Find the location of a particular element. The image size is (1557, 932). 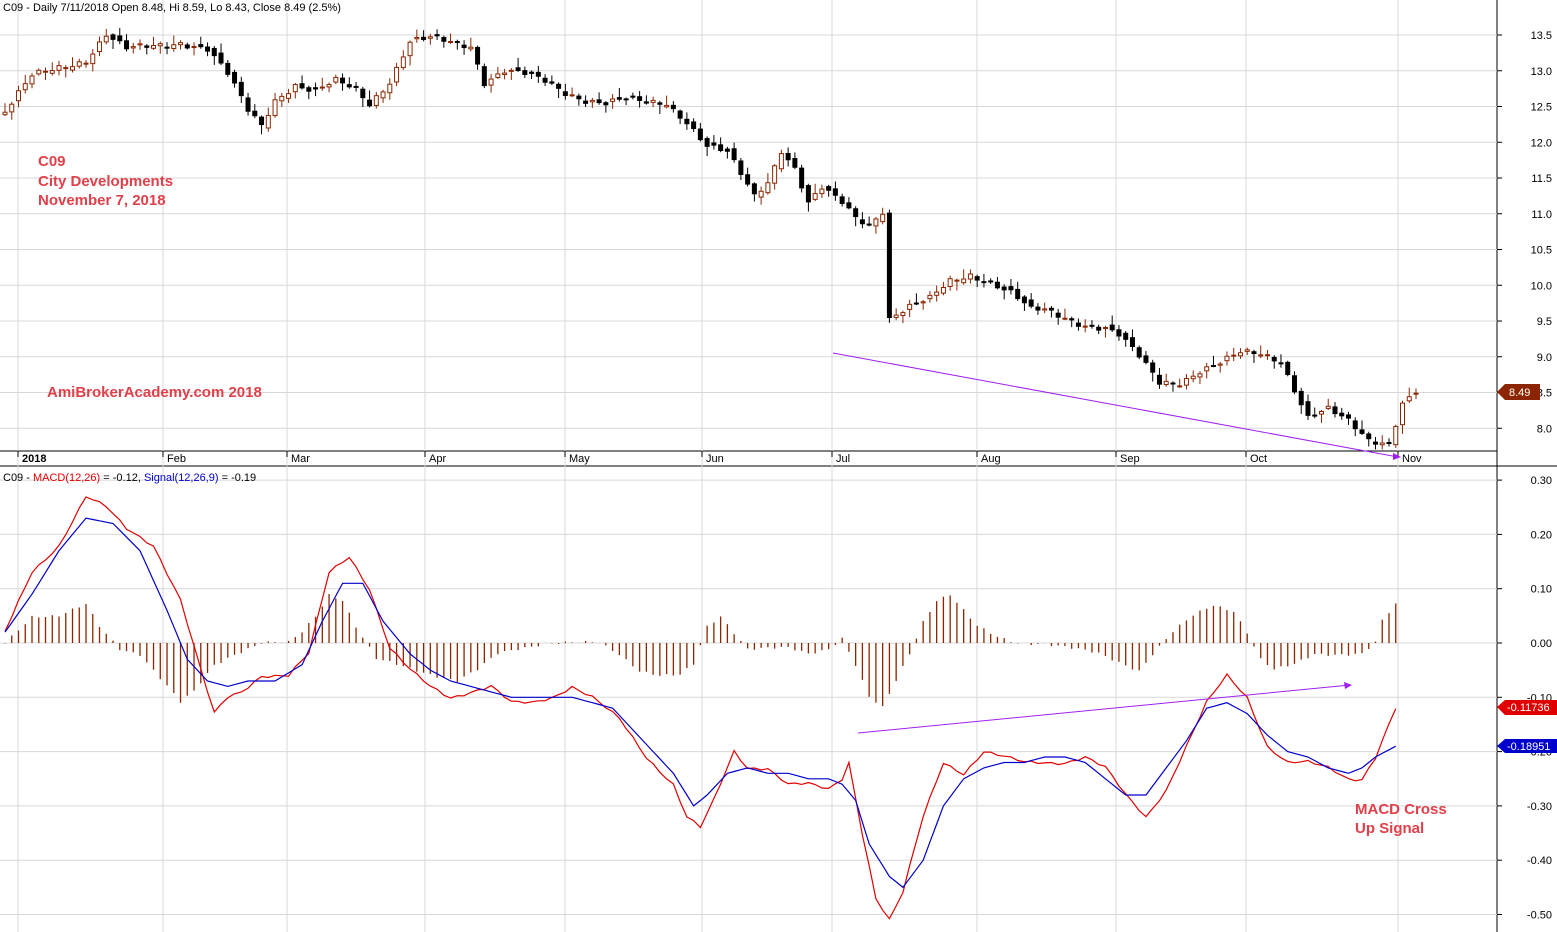

macd-header-signal-value: = -0.19 is located at coordinates (238, 478).